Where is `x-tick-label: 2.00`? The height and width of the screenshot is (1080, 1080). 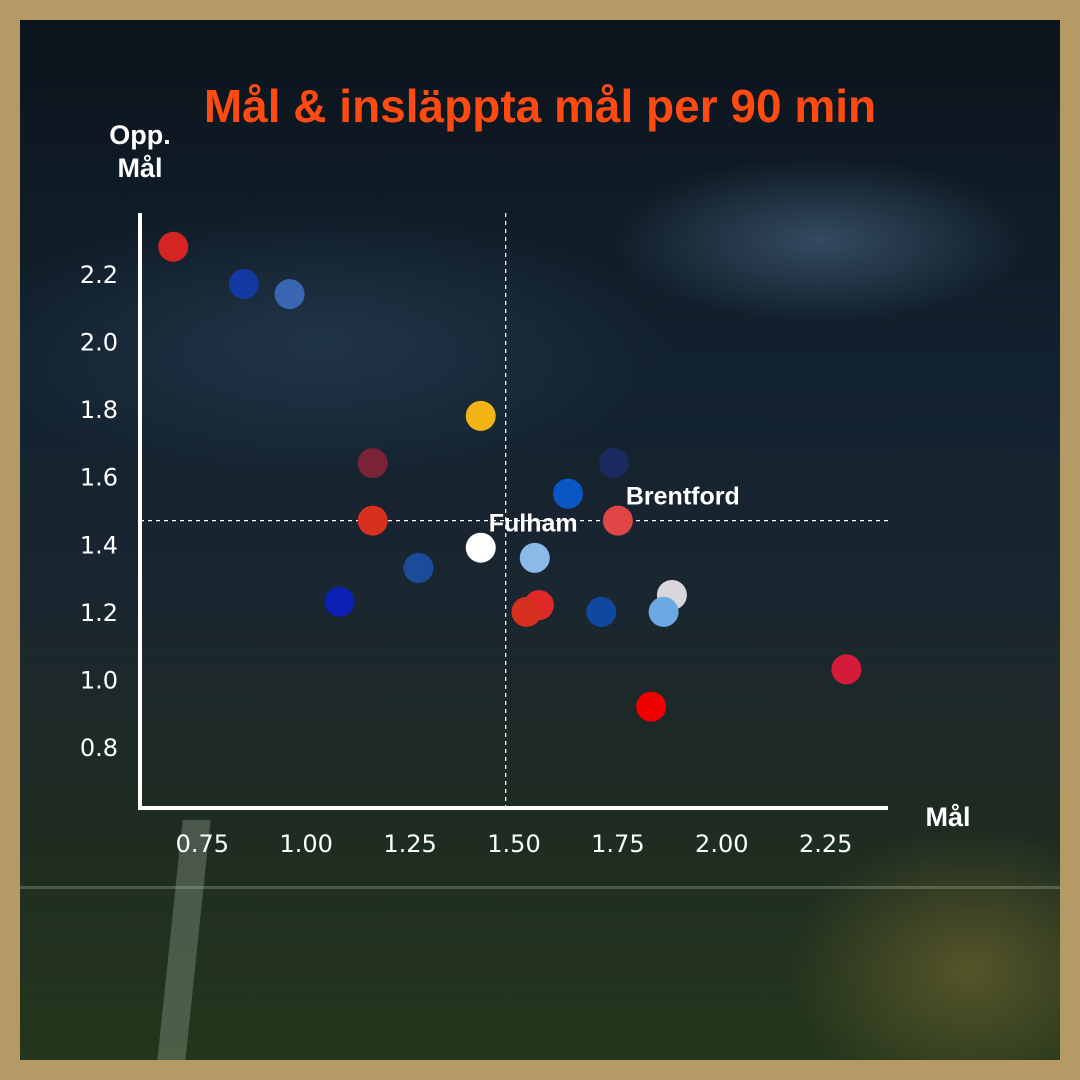 x-tick-label: 2.00 is located at coordinates (721, 844).